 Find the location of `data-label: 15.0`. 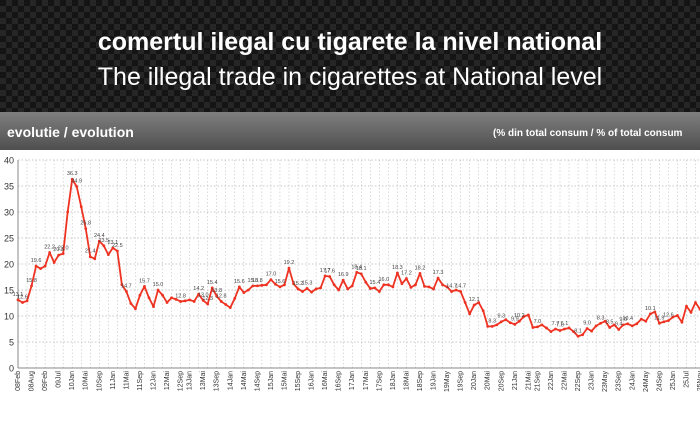

data-label: 15.0 is located at coordinates (158, 285).